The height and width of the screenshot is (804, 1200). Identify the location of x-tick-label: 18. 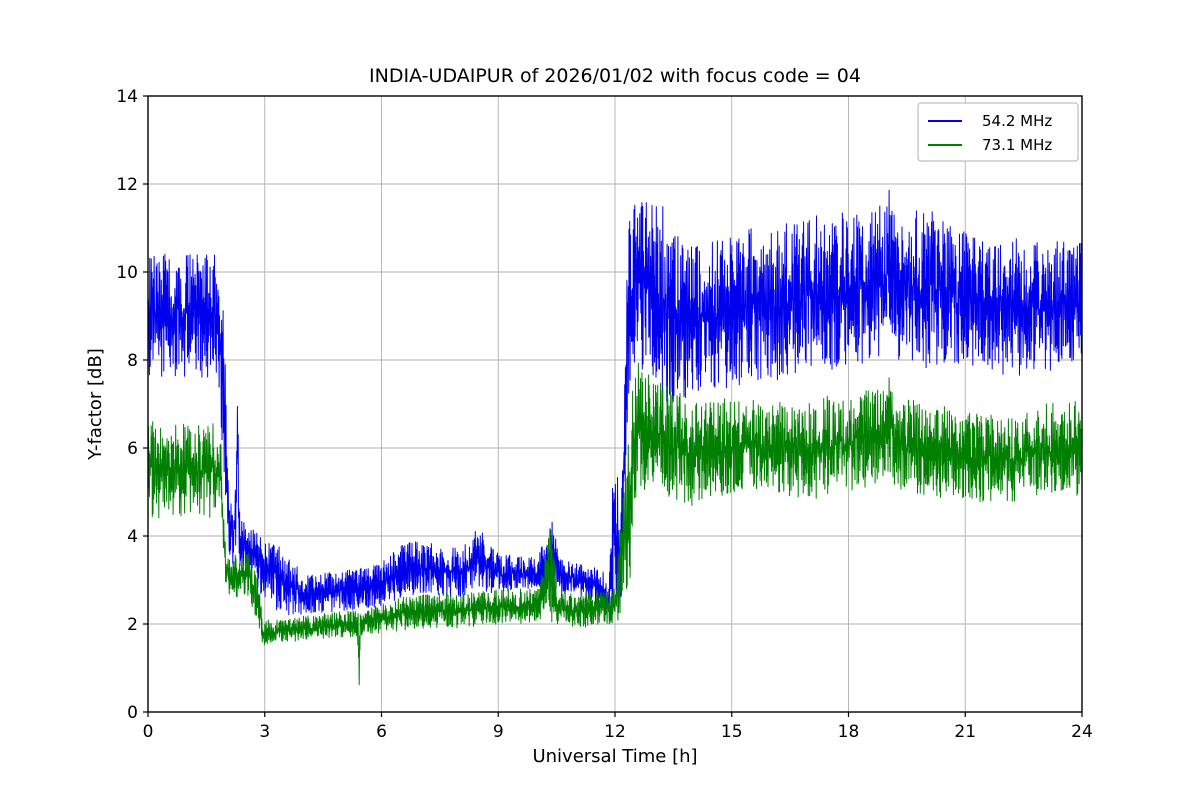
(849, 732).